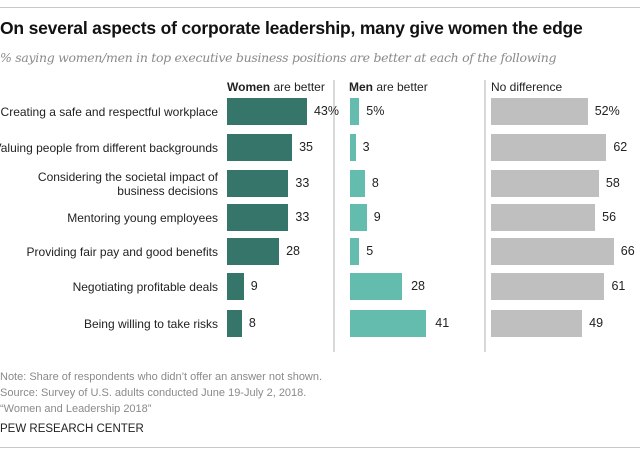 The height and width of the screenshot is (454, 640). I want to click on category-label: Mentoring young employees, so click(142, 218).